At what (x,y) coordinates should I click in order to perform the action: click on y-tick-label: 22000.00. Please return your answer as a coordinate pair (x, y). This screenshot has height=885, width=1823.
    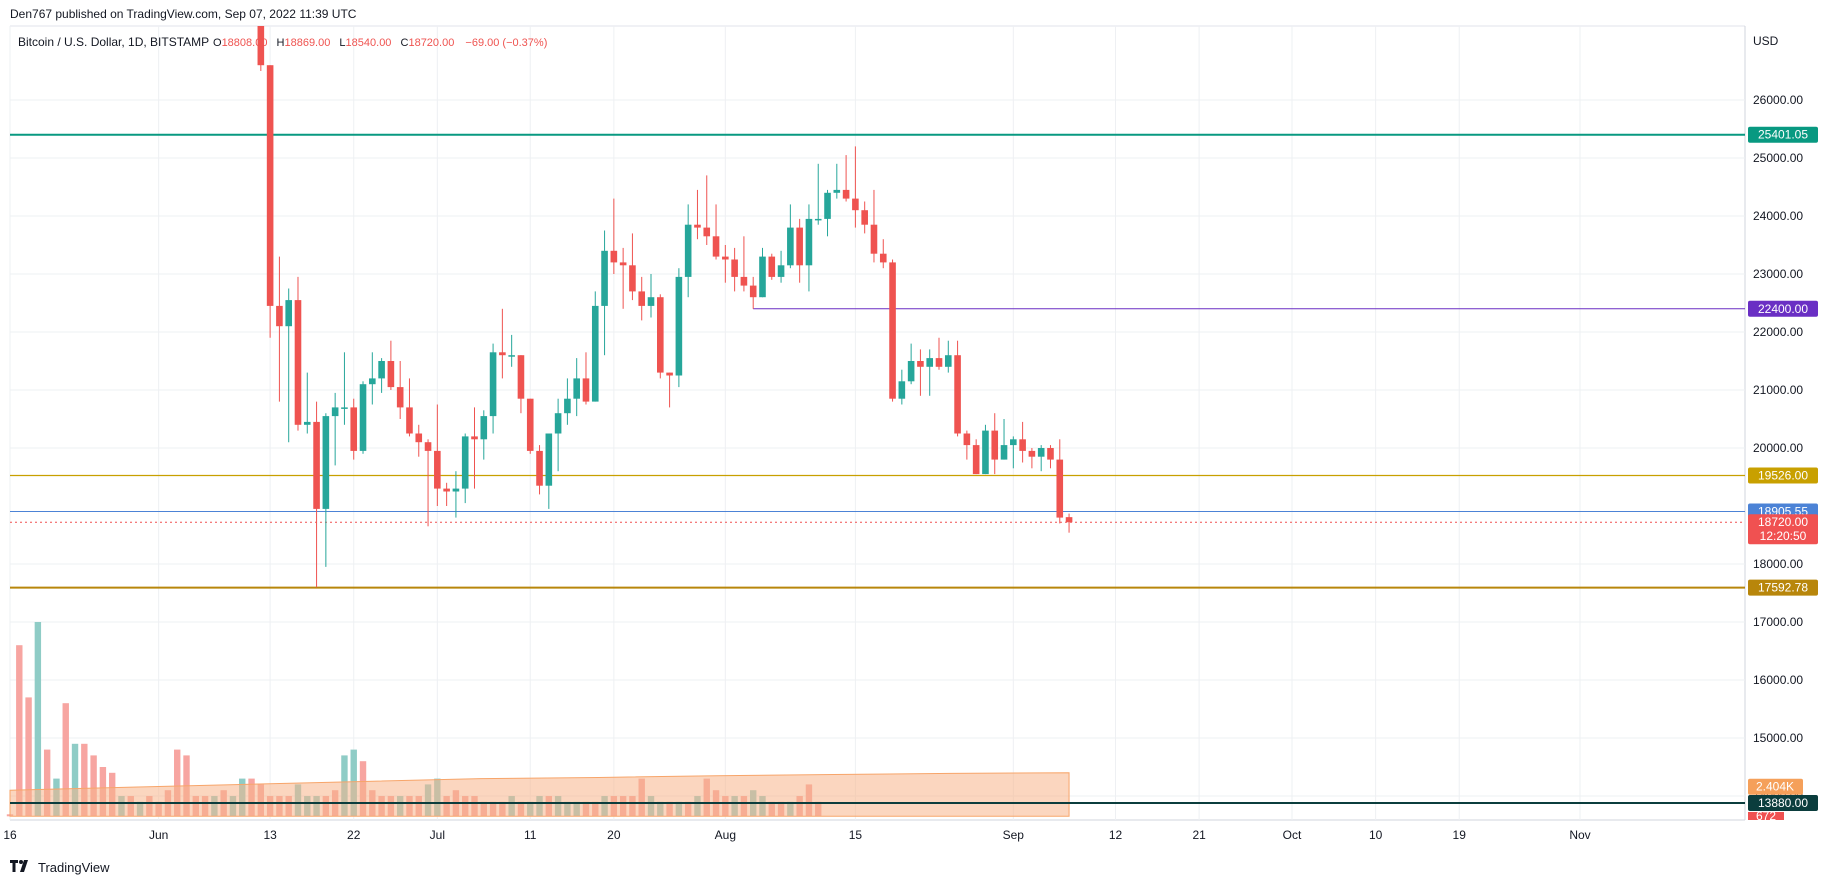
    Looking at the image, I should click on (1778, 332).